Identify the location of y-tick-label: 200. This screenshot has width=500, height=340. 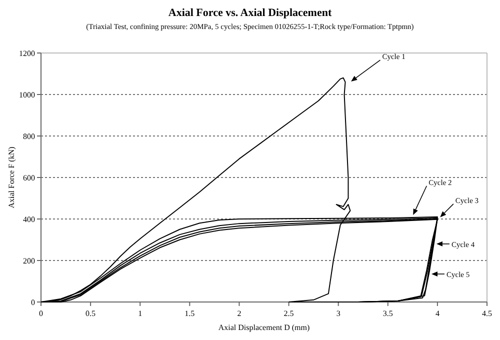
(29, 261).